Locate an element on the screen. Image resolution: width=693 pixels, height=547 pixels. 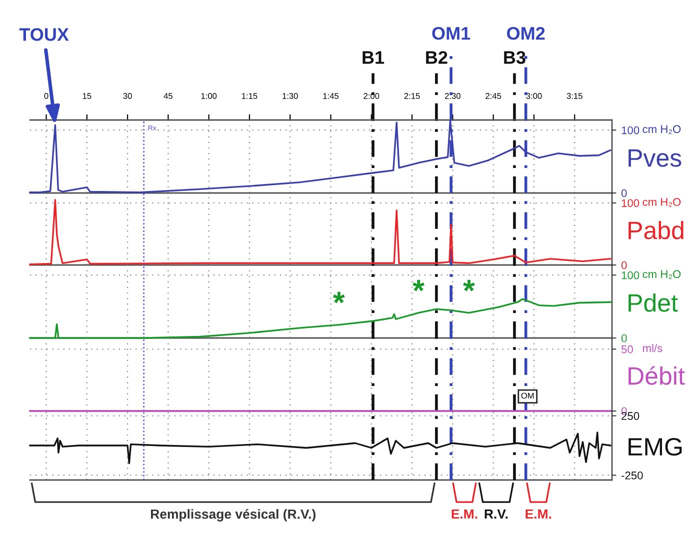
x-tick-label: 2:15 is located at coordinates (412, 96).